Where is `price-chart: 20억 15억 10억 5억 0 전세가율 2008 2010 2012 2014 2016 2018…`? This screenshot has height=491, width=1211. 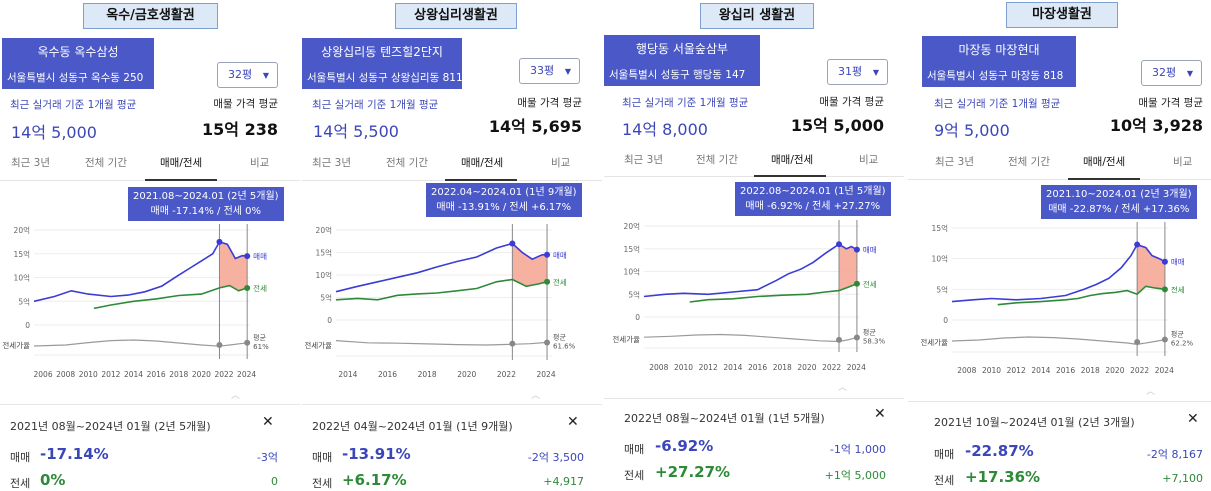
price-chart: 20억 15억 10억 5억 0 전세가율 2008 2010 2012 2014 2016 2018… is located at coordinates (754, 298).